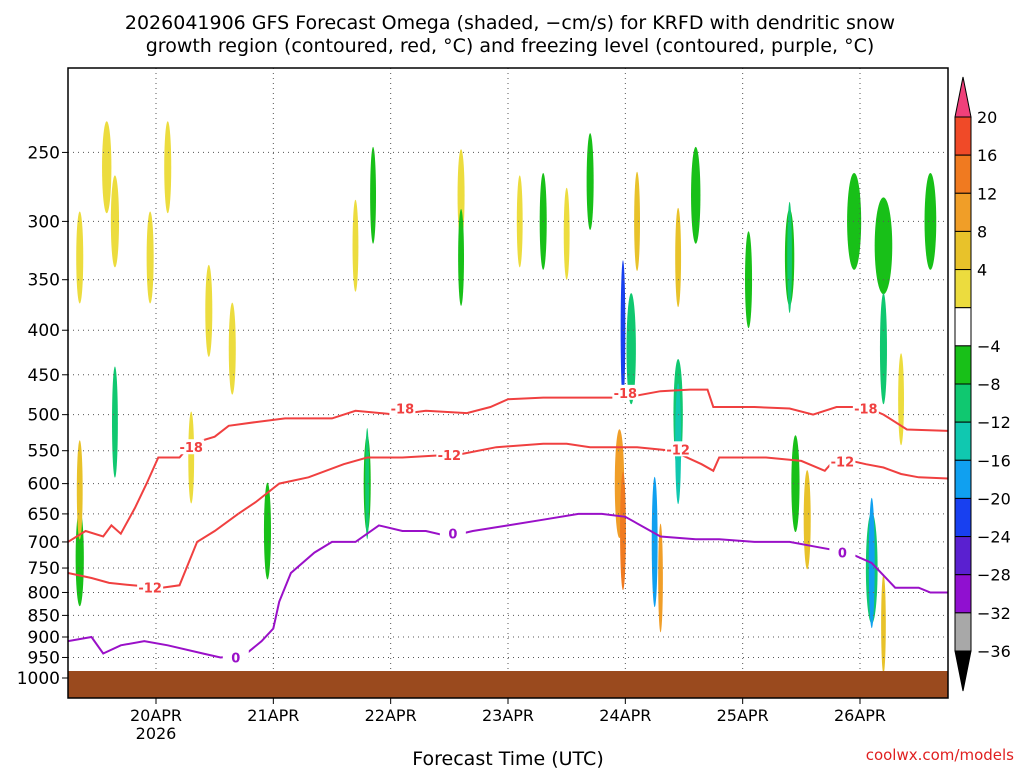  I want to click on colorbar-label: −12, so click(994, 422).